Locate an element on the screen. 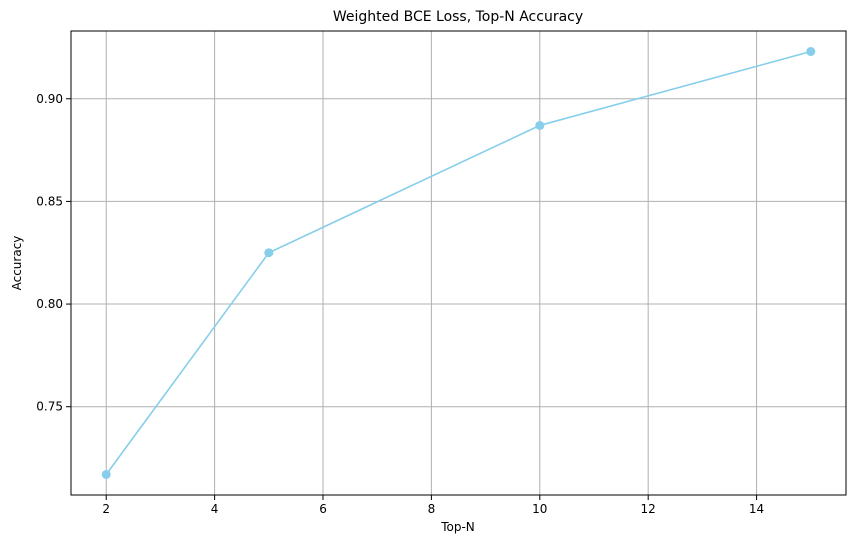 The width and height of the screenshot is (855, 545). x-axis-label: Top-N is located at coordinates (457, 527).